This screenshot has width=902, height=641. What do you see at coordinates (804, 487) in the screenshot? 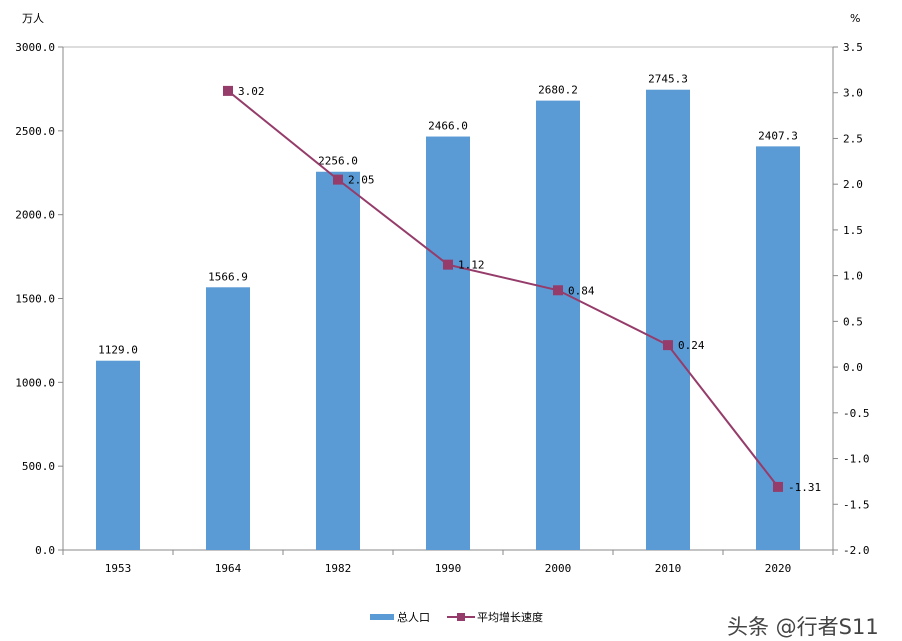
I see `line-data-label: -1.31` at bounding box center [804, 487].